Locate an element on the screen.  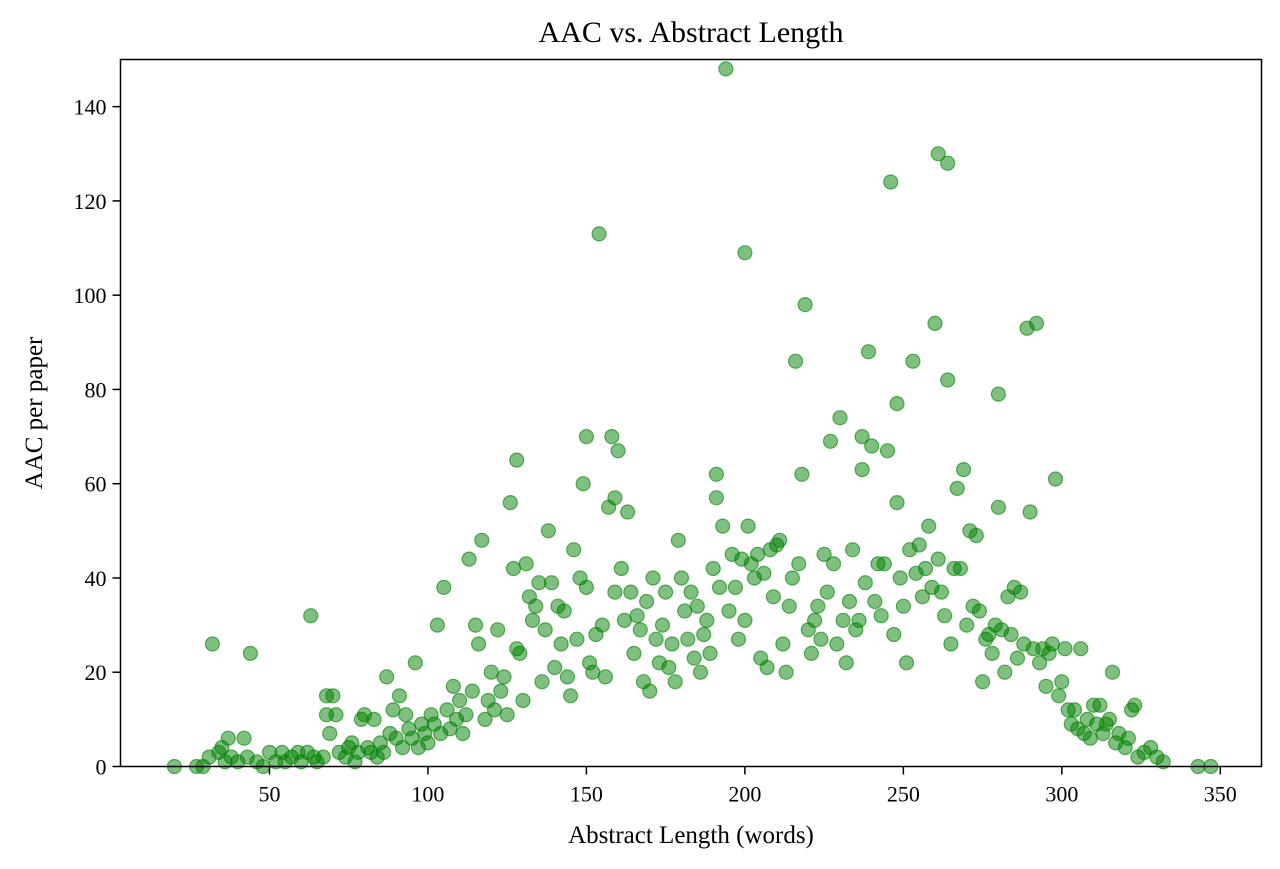
y-tick-label: 80 is located at coordinates (96, 389).